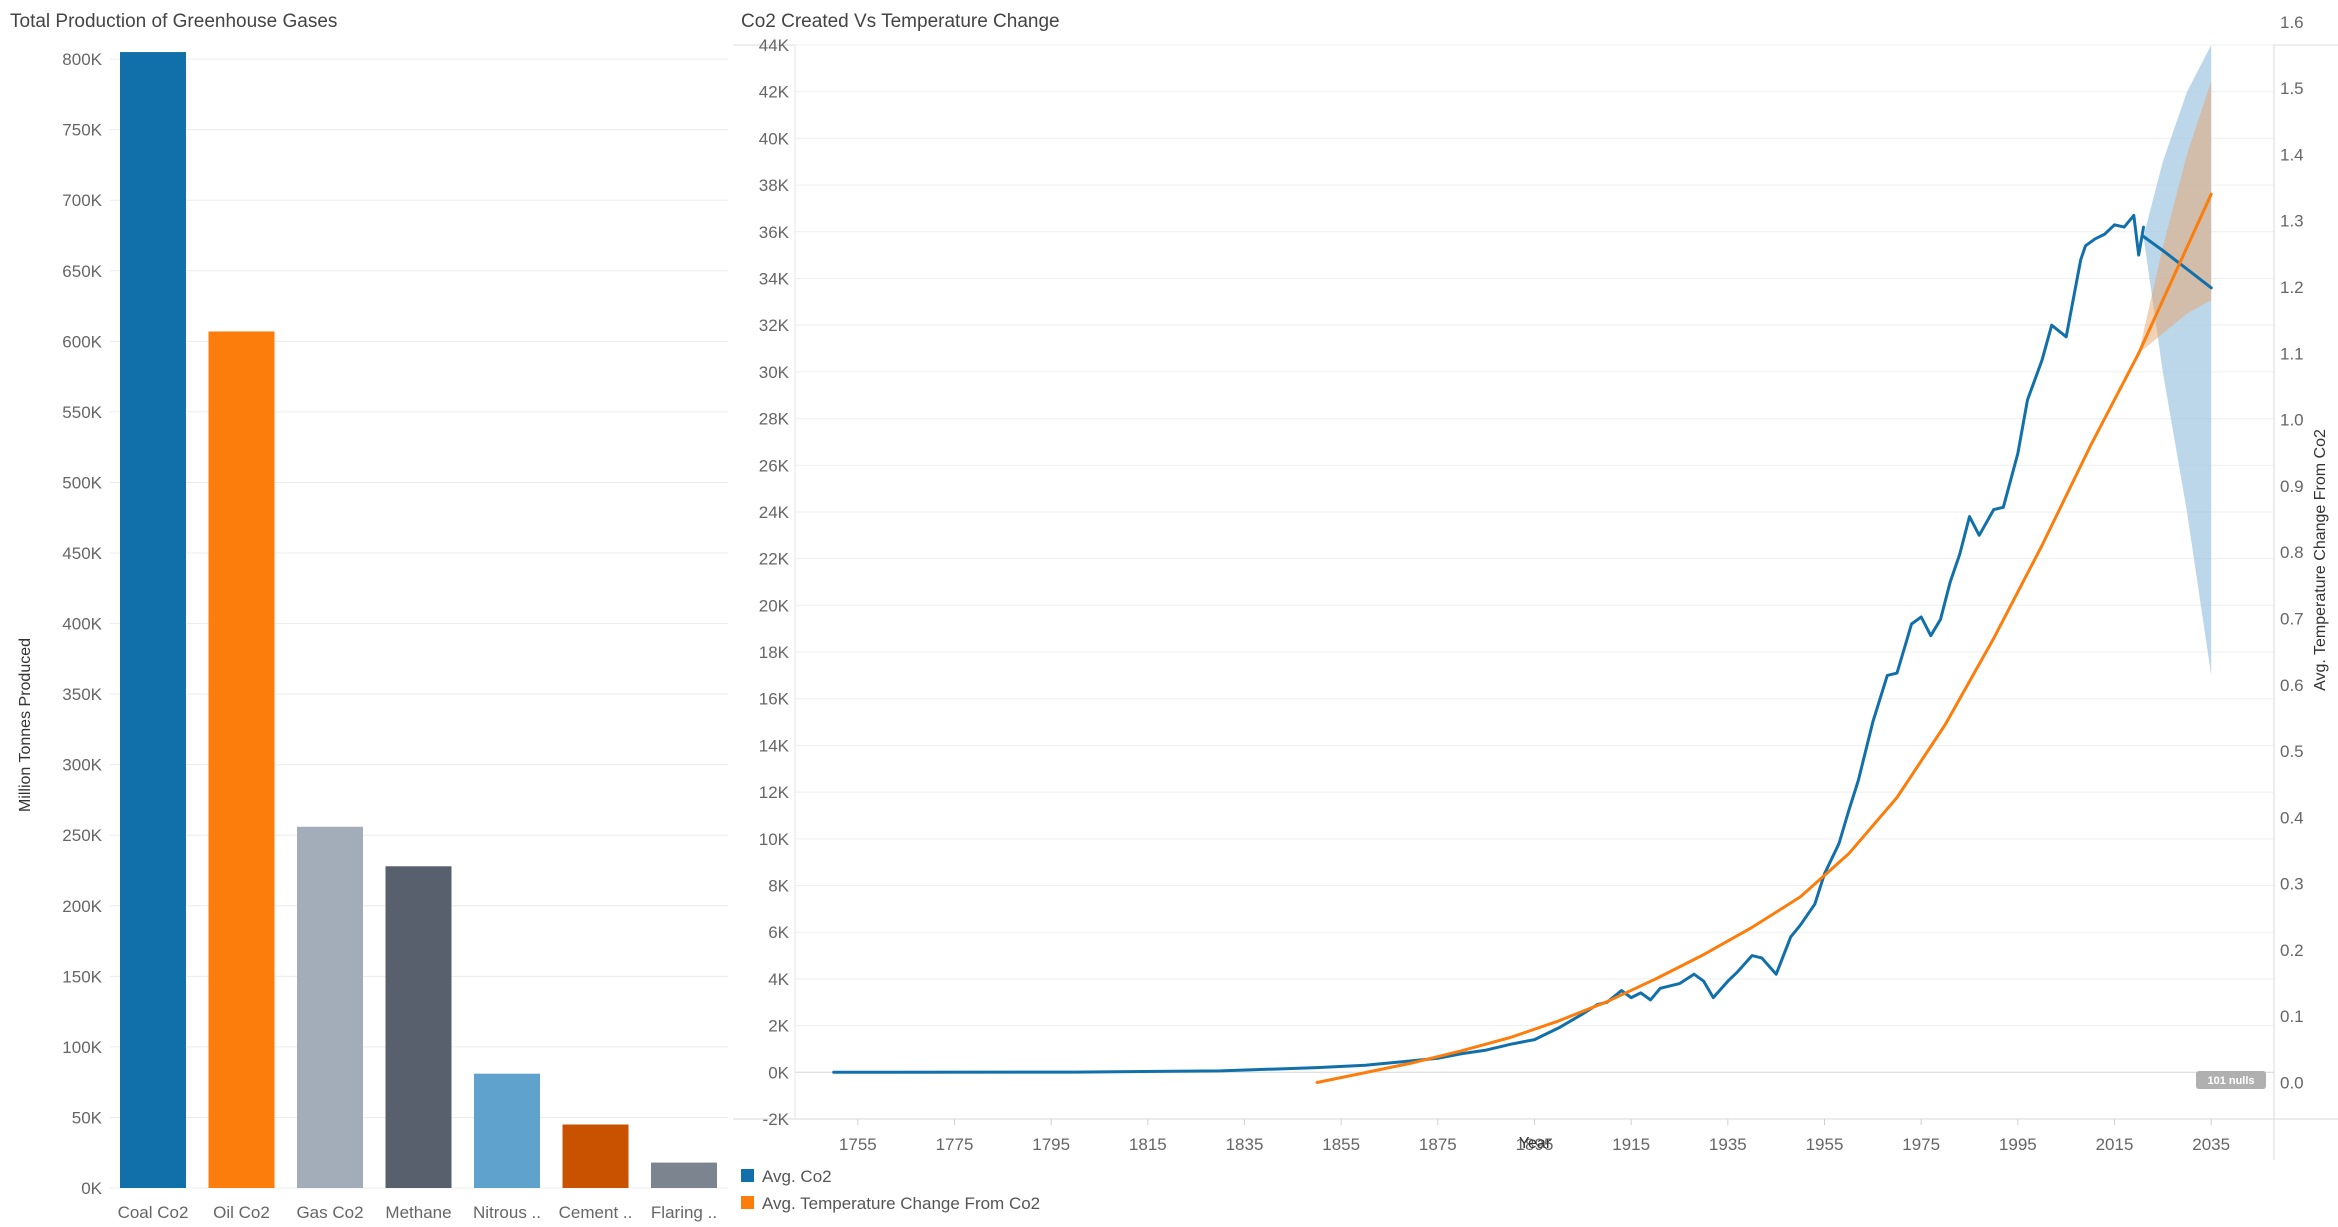  What do you see at coordinates (2292, 420) in the screenshot?
I see `line-right-y-tick-label: 1.0` at bounding box center [2292, 420].